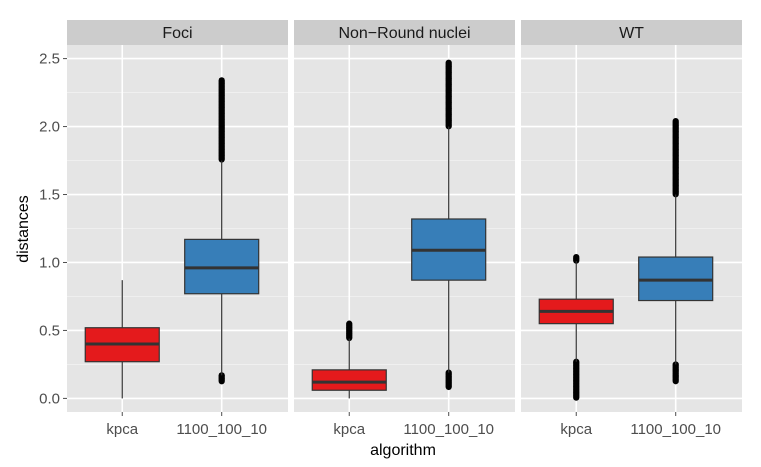 The width and height of the screenshot is (761, 467). I want to click on y-tick-label: 0.5, so click(49, 330).